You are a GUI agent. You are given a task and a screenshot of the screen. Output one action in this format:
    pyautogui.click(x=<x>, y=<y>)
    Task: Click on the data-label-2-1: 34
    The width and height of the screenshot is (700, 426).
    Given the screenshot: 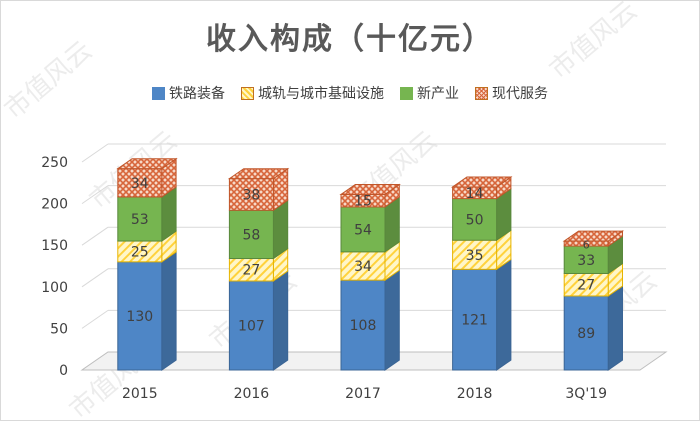 What is the action you would take?
    pyautogui.click(x=363, y=267)
    